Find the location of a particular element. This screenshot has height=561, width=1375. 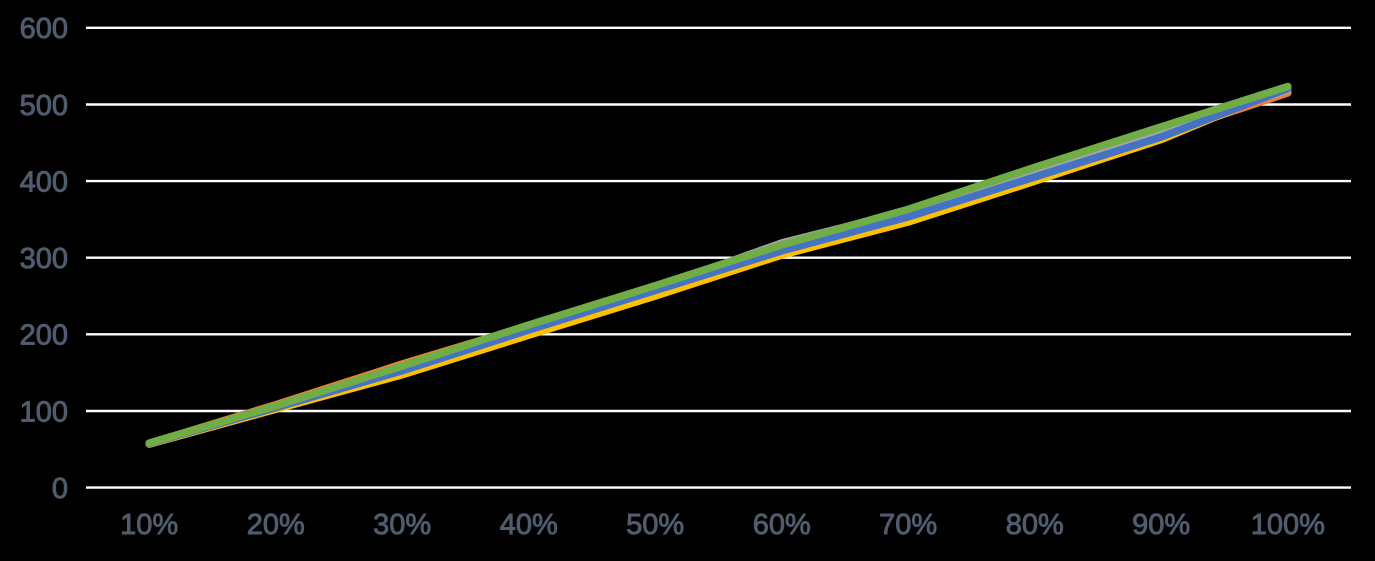

svg-text: 500 is located at coordinates (44, 106).